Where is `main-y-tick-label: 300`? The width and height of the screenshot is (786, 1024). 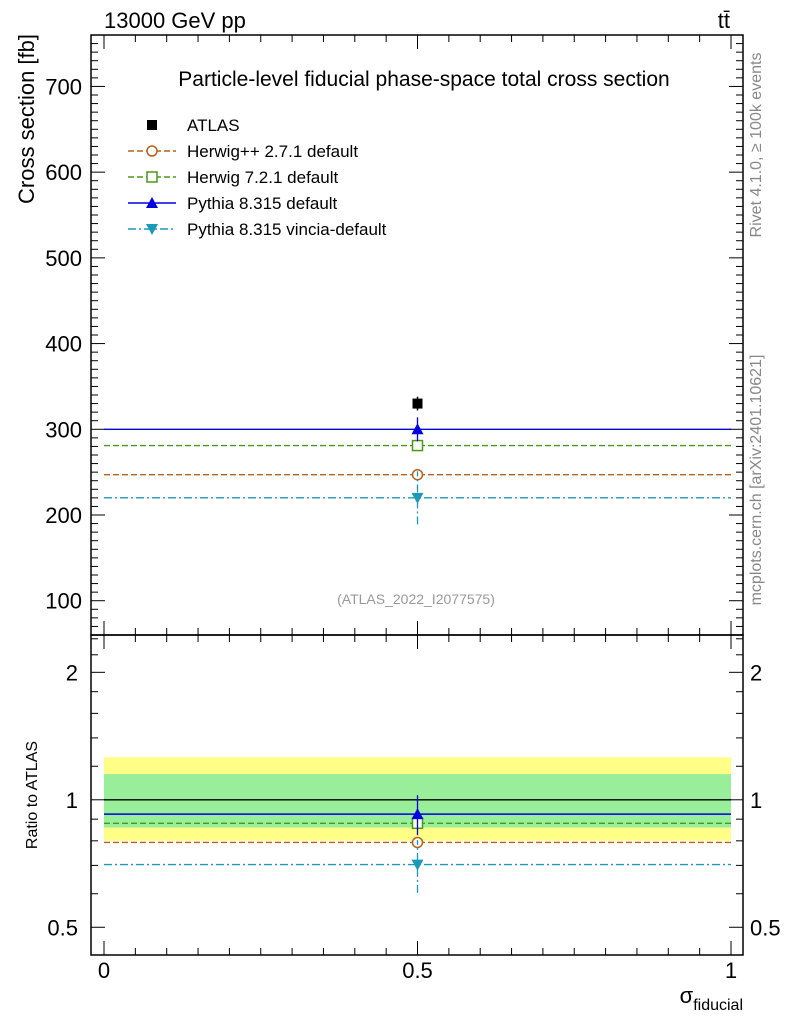 main-y-tick-label: 300 is located at coordinates (63, 429).